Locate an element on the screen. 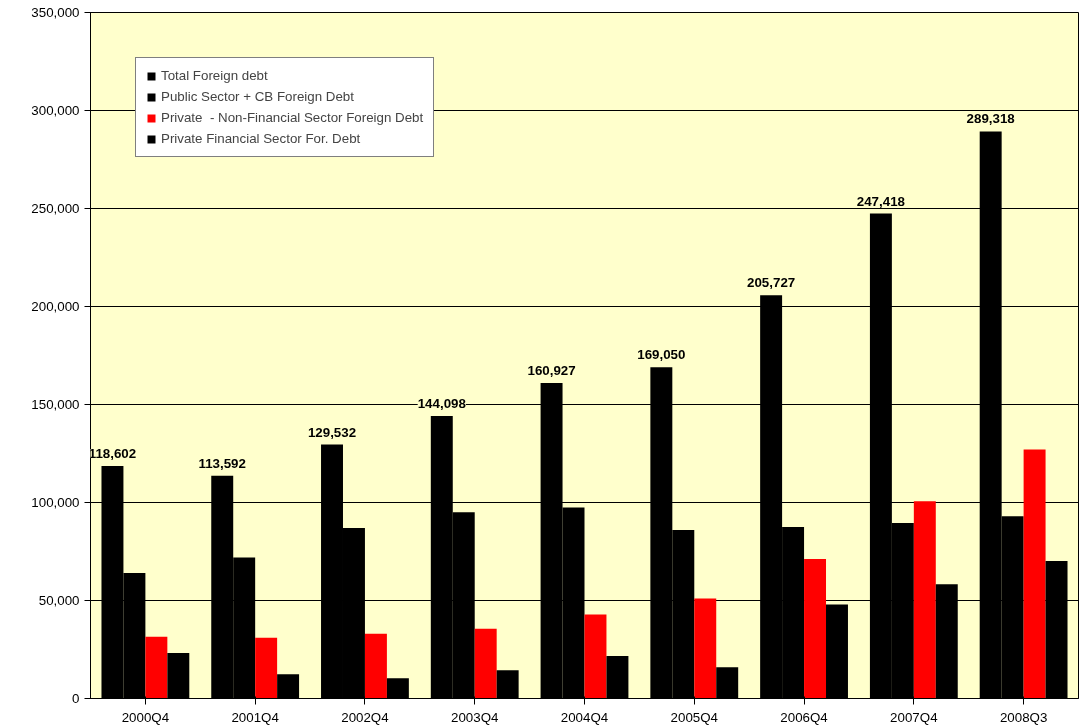 The image size is (1083, 728). x-tick-label: 2003Q4 is located at coordinates (475, 717).